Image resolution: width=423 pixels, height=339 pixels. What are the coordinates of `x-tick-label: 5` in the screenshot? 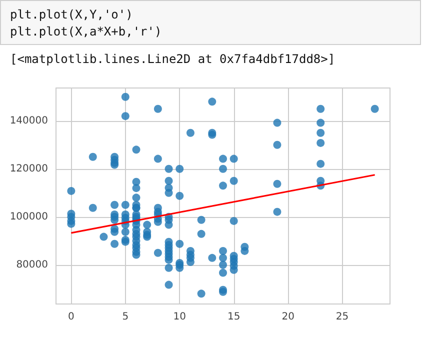 It's located at (125, 317).